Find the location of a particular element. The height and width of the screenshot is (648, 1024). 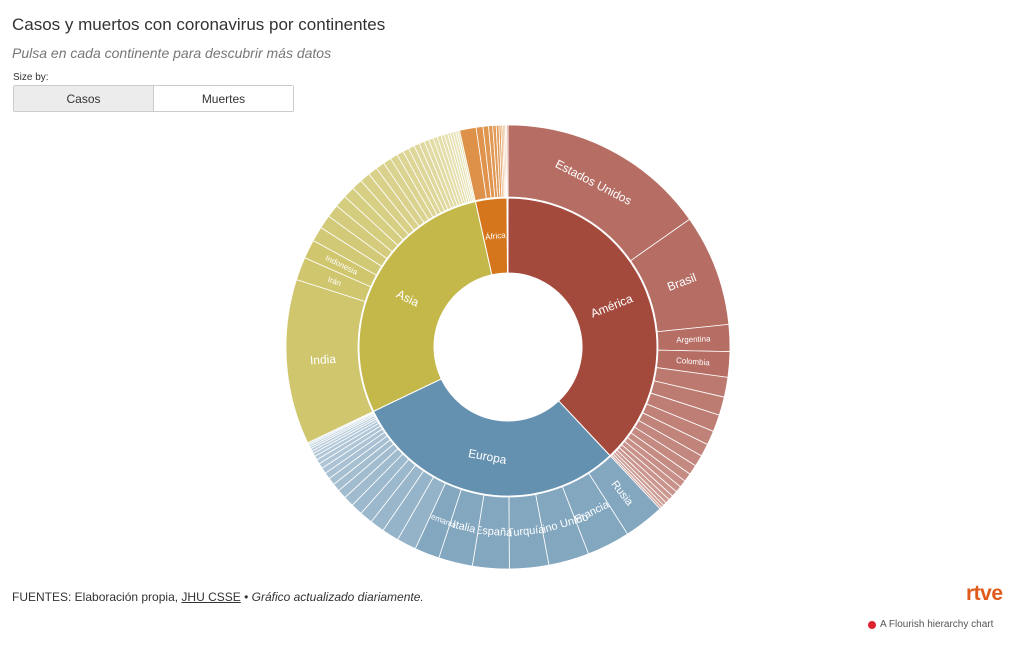

flourish-credit: A Flourish hierarchy chart is located at coordinates (930, 624).